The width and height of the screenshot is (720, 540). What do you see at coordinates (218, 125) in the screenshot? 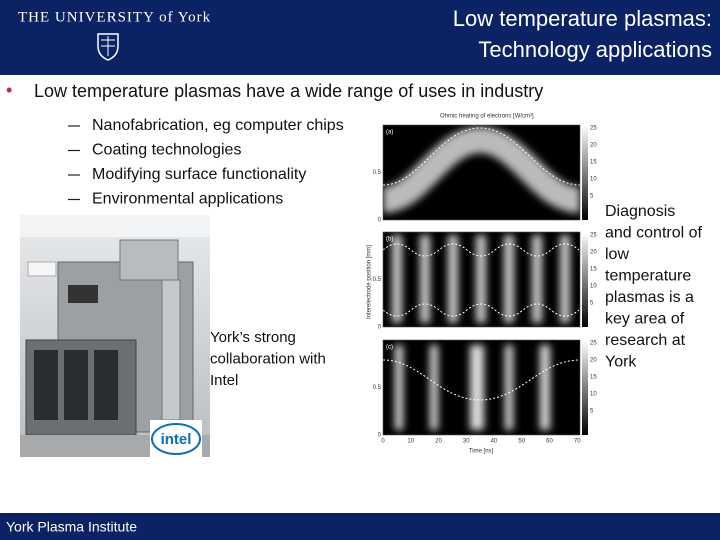
I see `sub-bullet: Nanofabrication, eg computer chips` at bounding box center [218, 125].